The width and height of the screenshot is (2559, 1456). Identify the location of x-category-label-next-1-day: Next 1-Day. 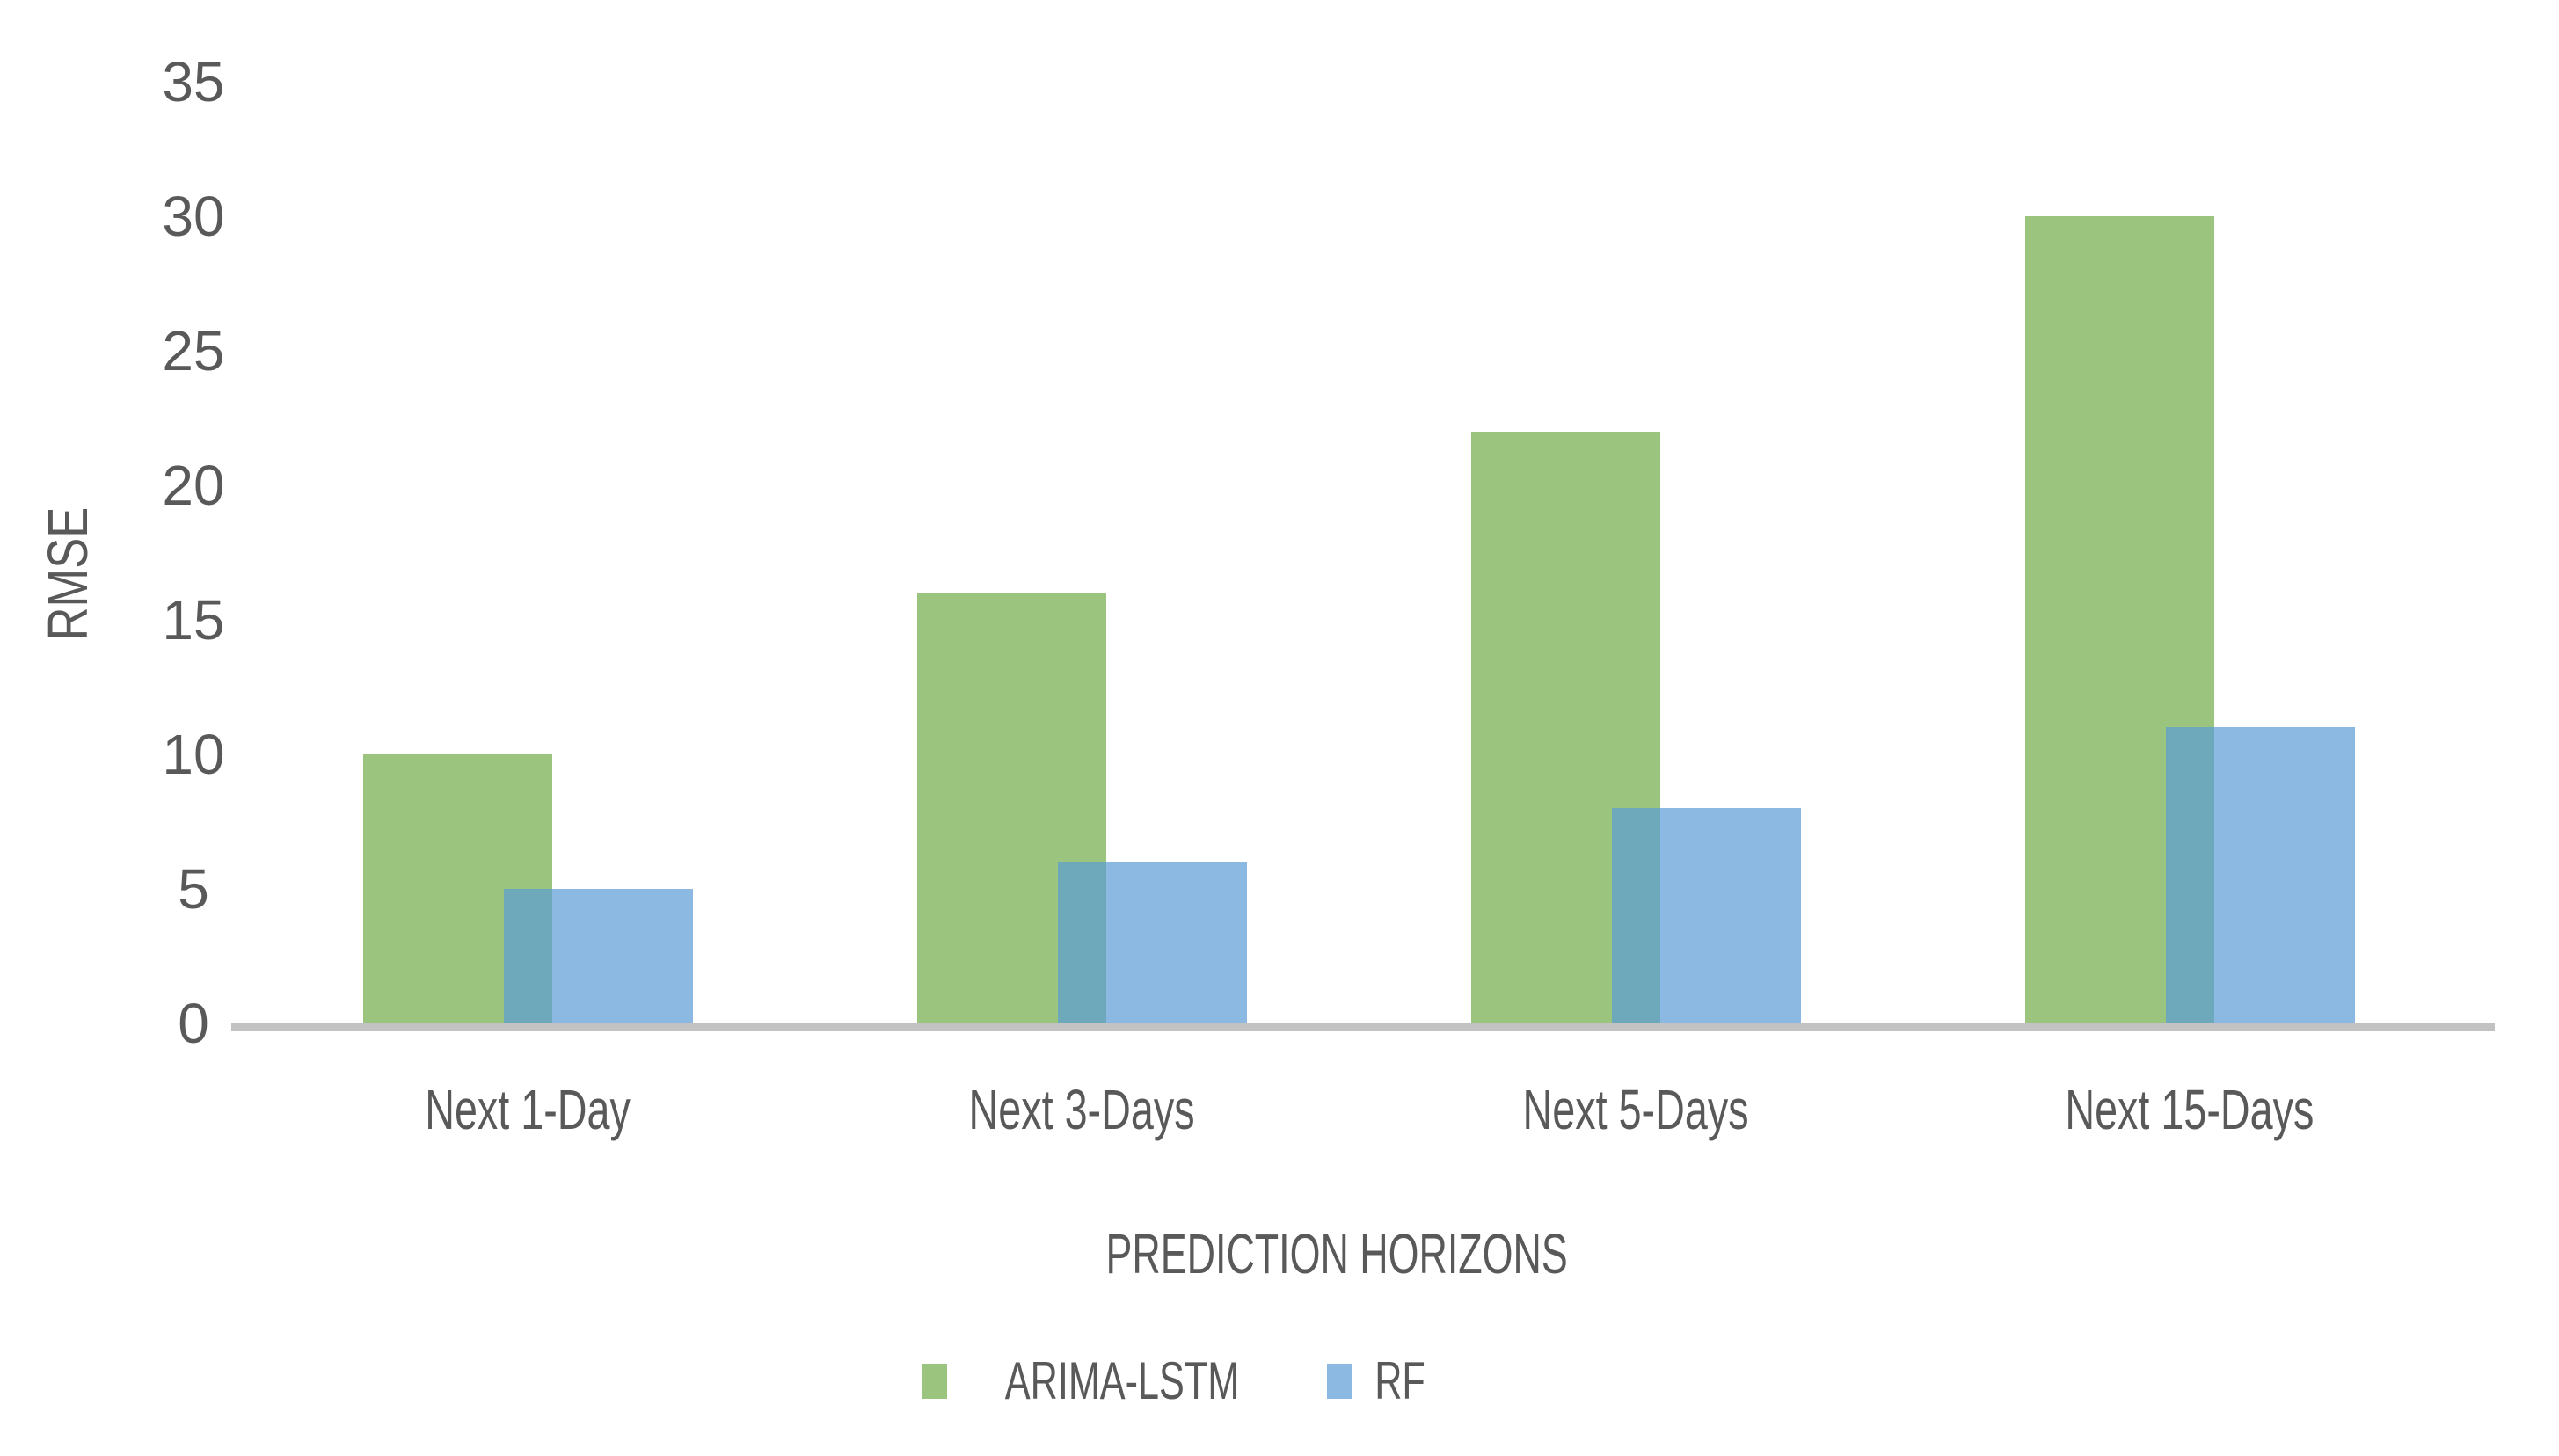
(527, 1109).